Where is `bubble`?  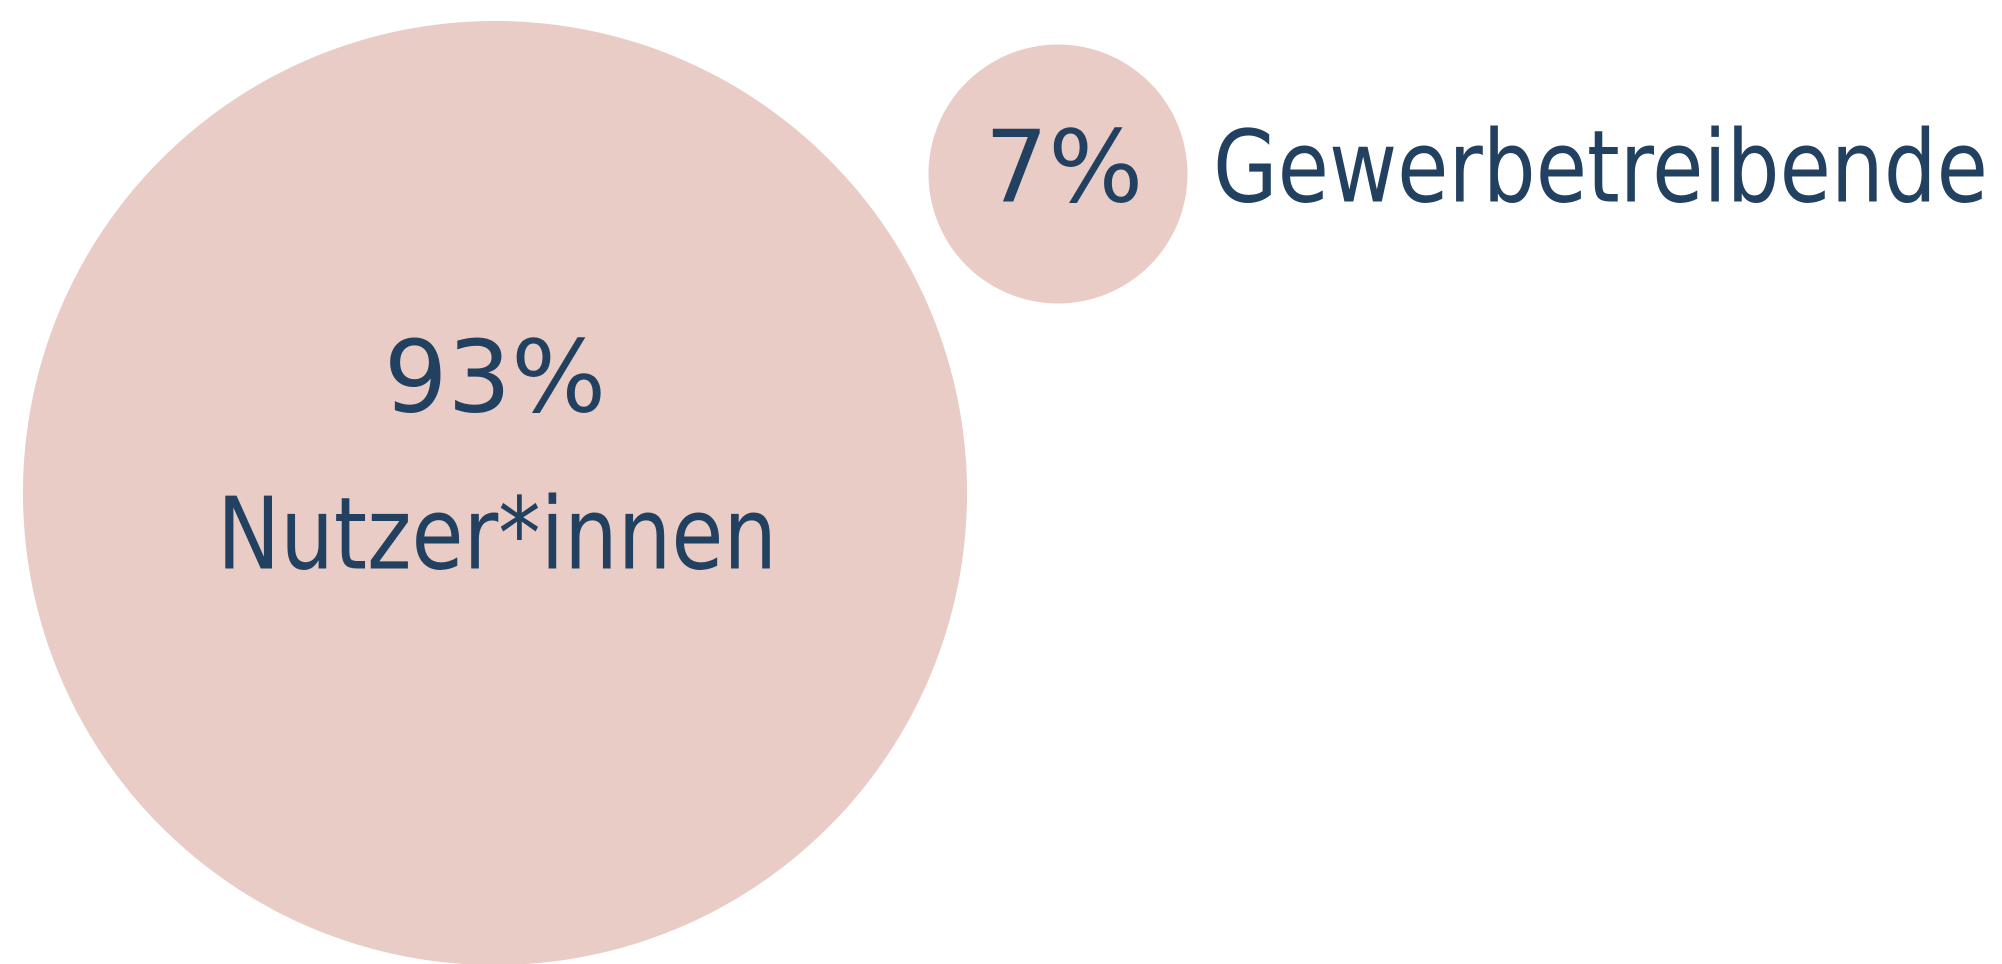 bubble is located at coordinates (1058, 174).